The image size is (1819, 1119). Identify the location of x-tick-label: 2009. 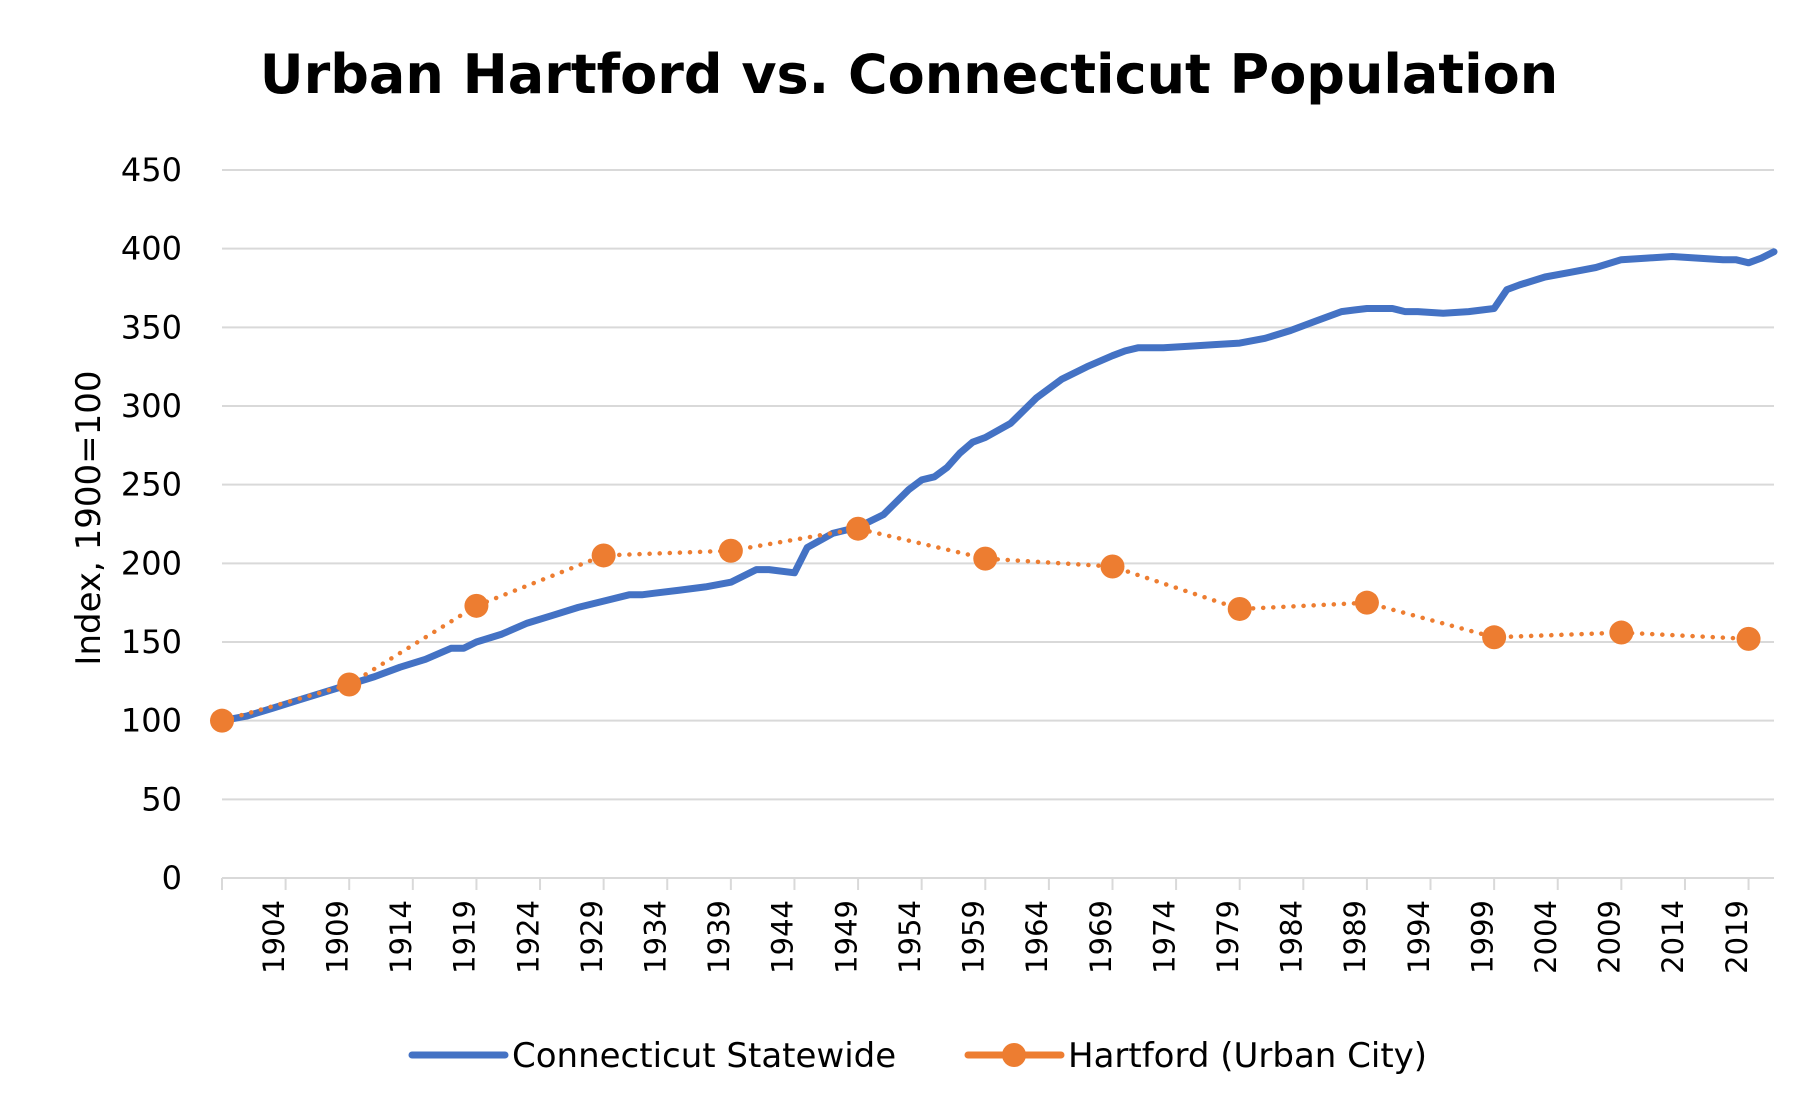
(1610, 937).